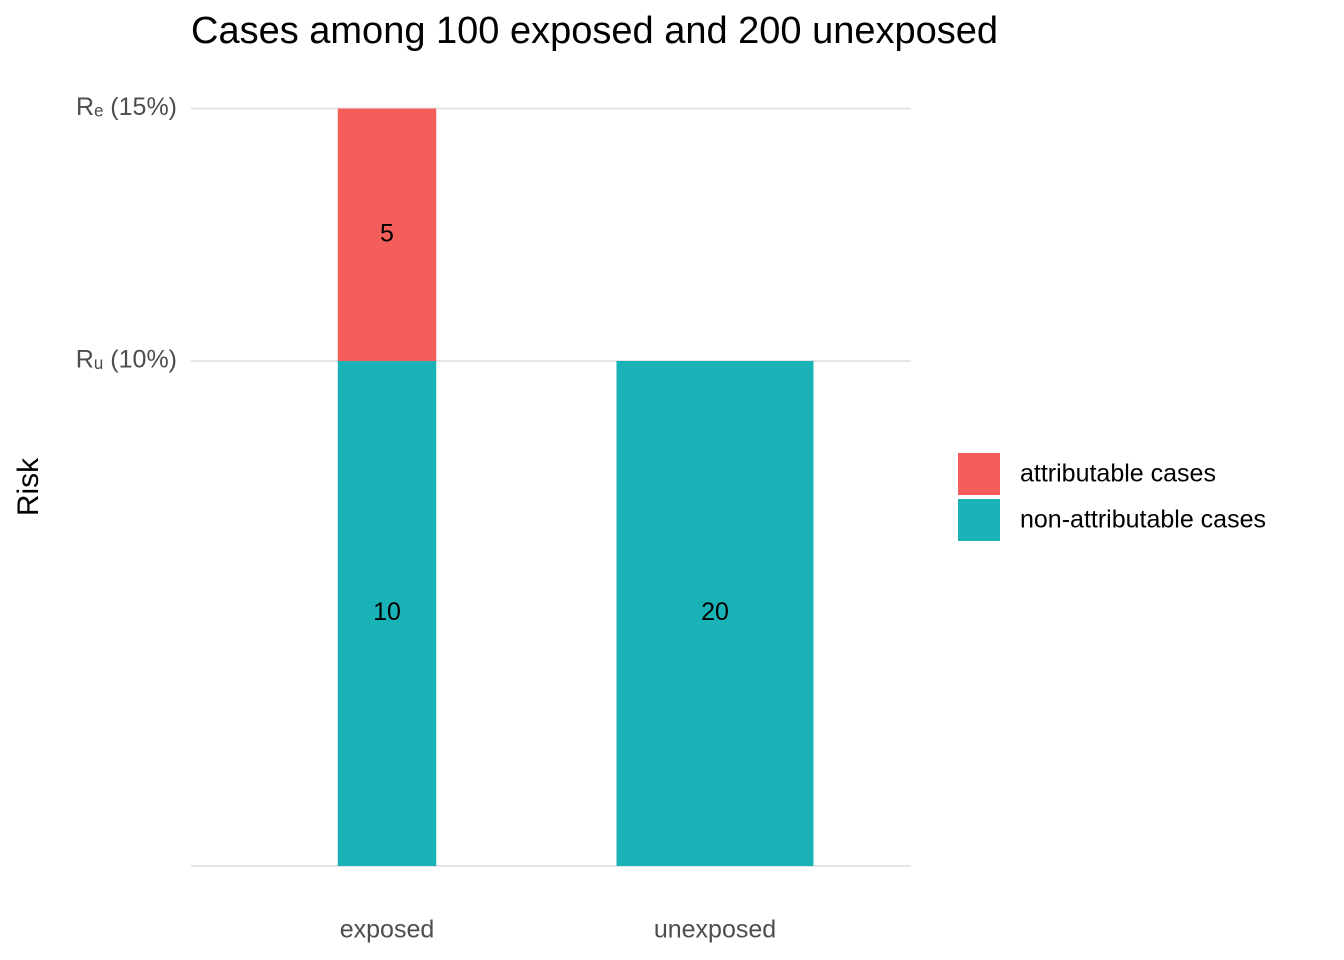  What do you see at coordinates (1143, 520) in the screenshot?
I see `legend-label: non-attributable cases` at bounding box center [1143, 520].